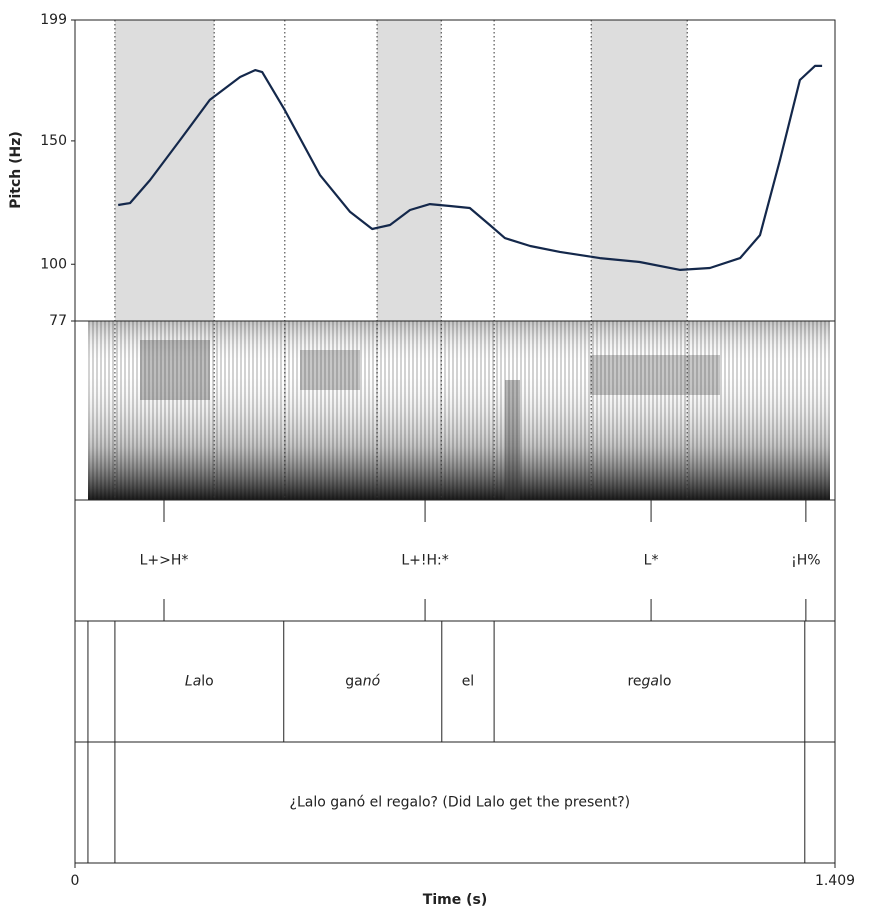 The height and width of the screenshot is (910, 895). What do you see at coordinates (53, 20) in the screenshot?
I see `y-tick-label: 199` at bounding box center [53, 20].